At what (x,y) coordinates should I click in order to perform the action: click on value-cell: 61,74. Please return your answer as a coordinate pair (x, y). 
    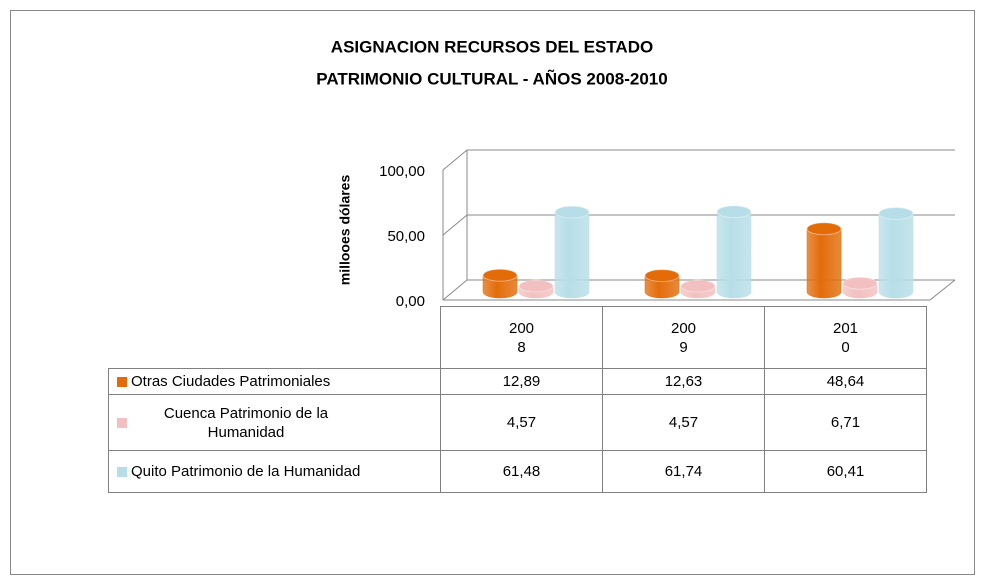
    Looking at the image, I should click on (683, 471).